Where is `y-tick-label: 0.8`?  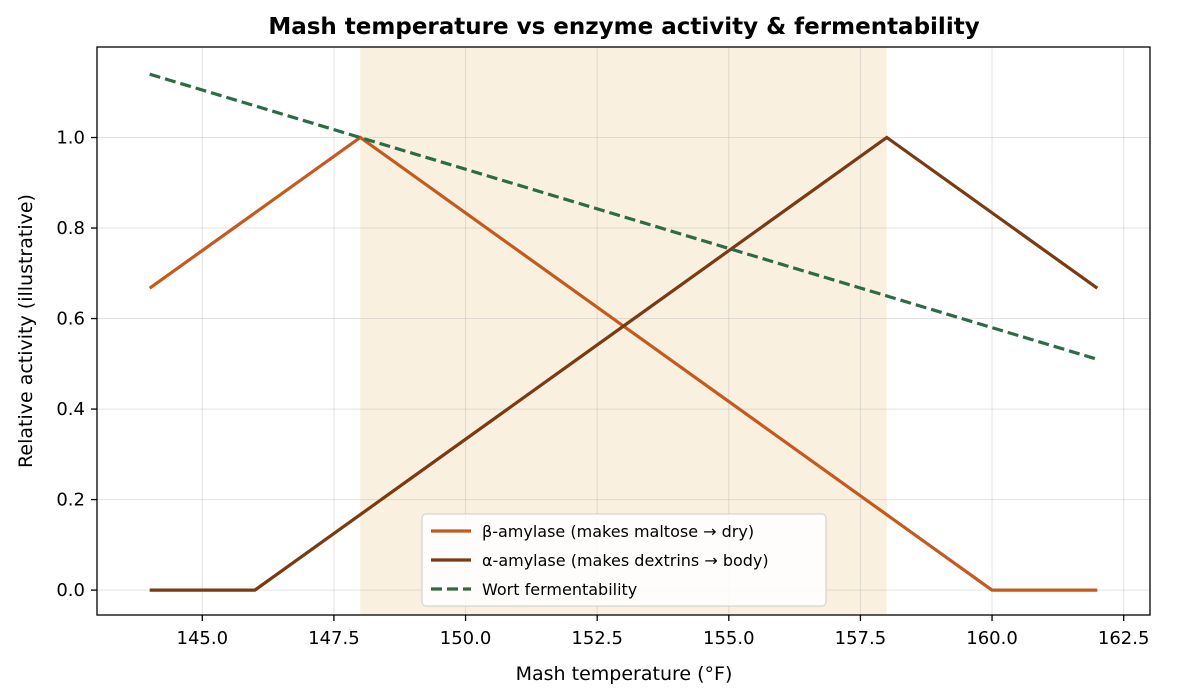 y-tick-label: 0.8 is located at coordinates (70, 228).